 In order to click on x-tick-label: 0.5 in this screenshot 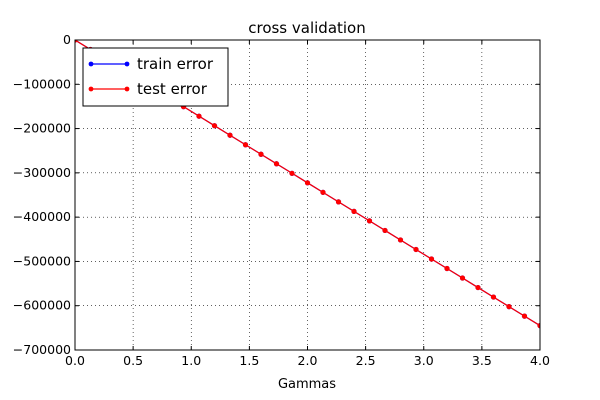, I will do `click(133, 360)`.